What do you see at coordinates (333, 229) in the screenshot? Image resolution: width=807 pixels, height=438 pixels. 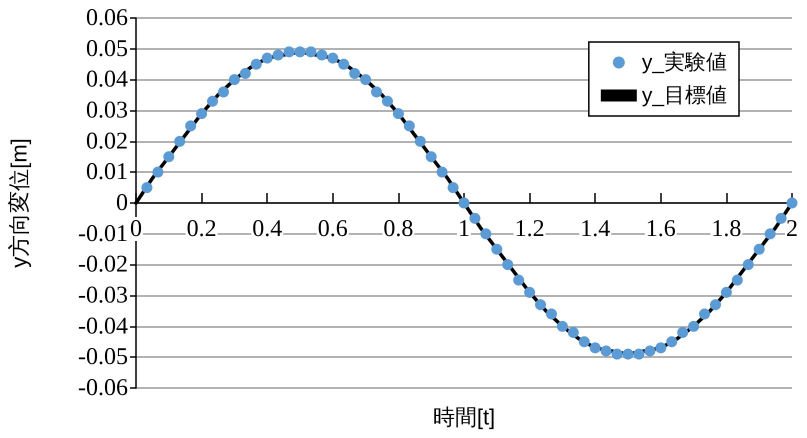 I see `x-tick-label: 0.6` at bounding box center [333, 229].